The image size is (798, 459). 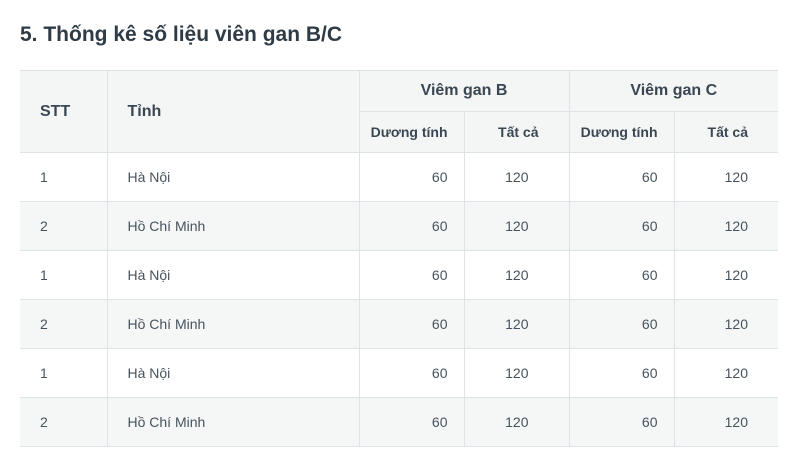 What do you see at coordinates (464, 91) in the screenshot?
I see `column-group-hepatitis-b: Viêm gan B` at bounding box center [464, 91].